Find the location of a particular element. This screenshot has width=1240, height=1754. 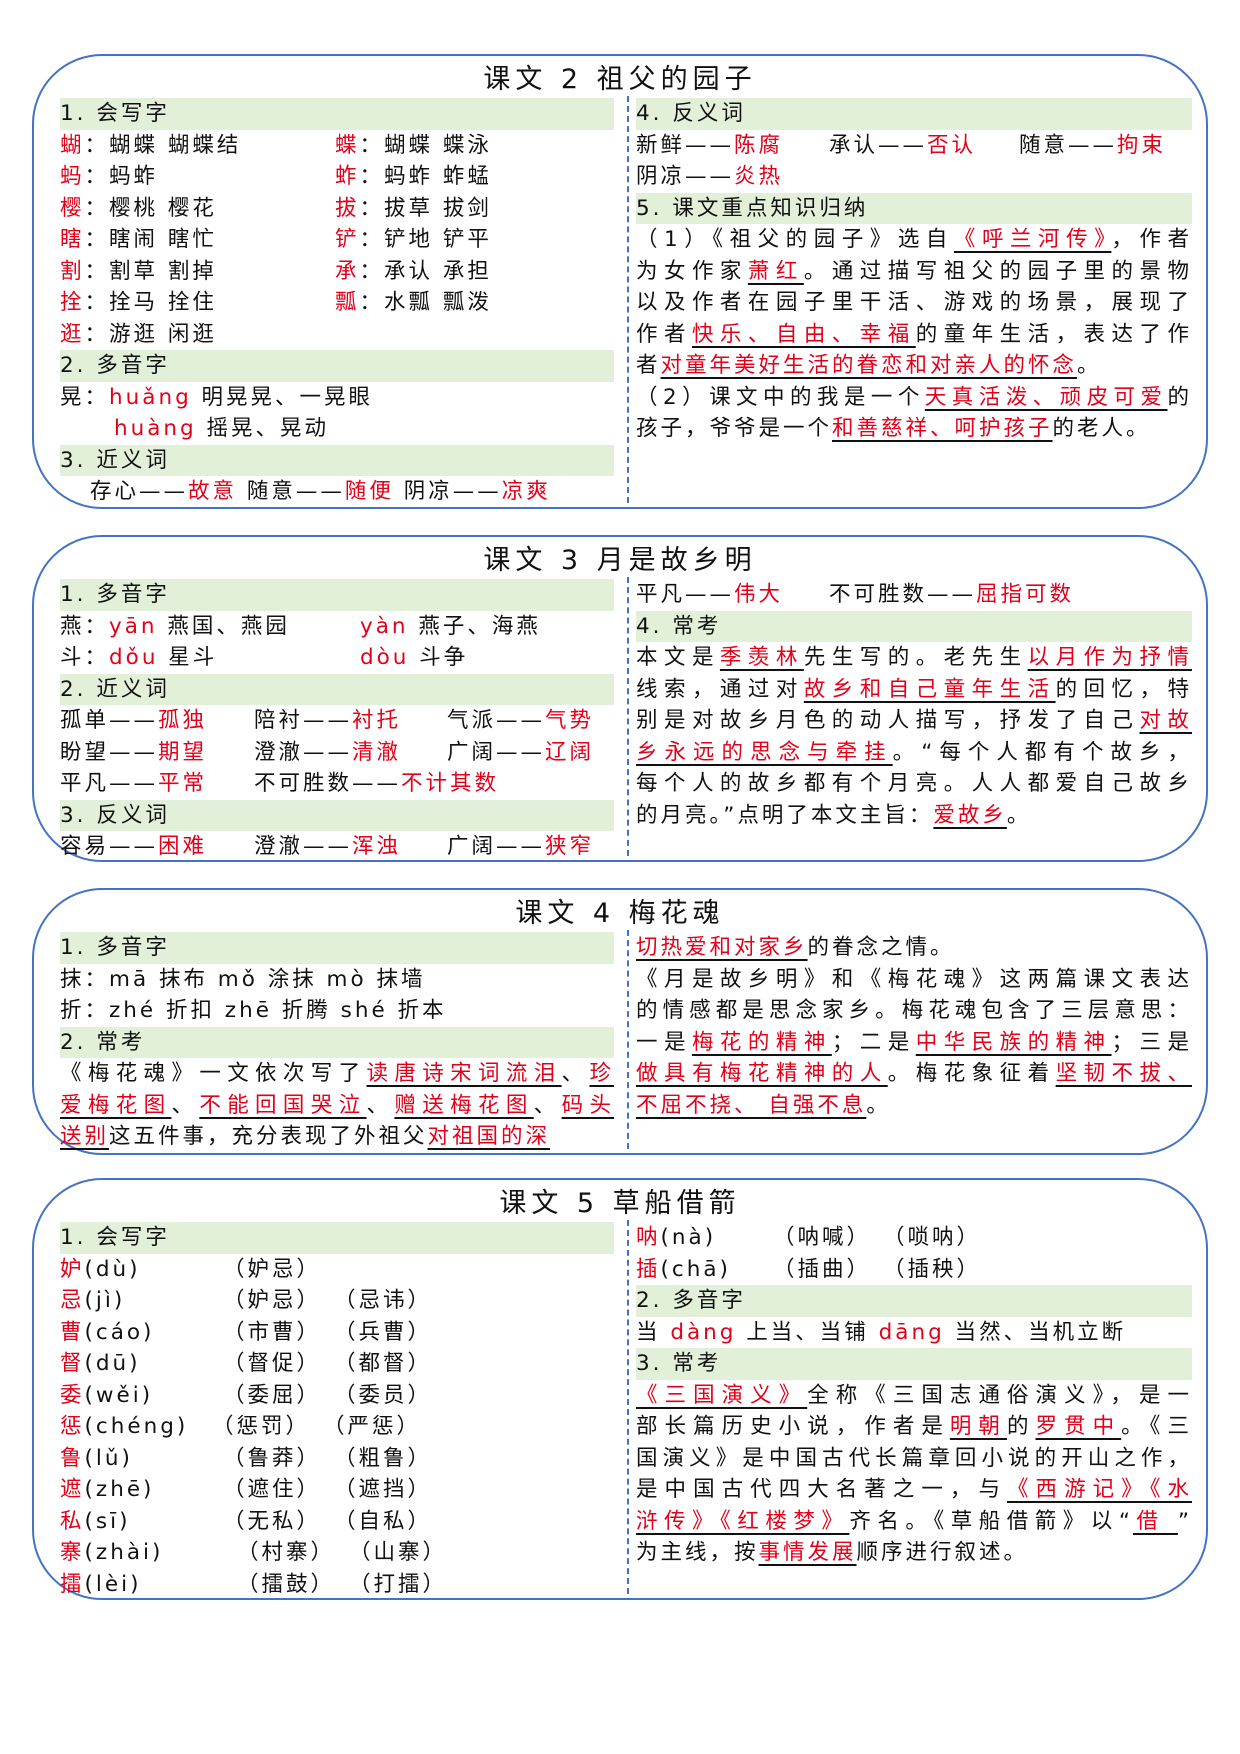

text: 燕子、海燕 is located at coordinates (474, 626).